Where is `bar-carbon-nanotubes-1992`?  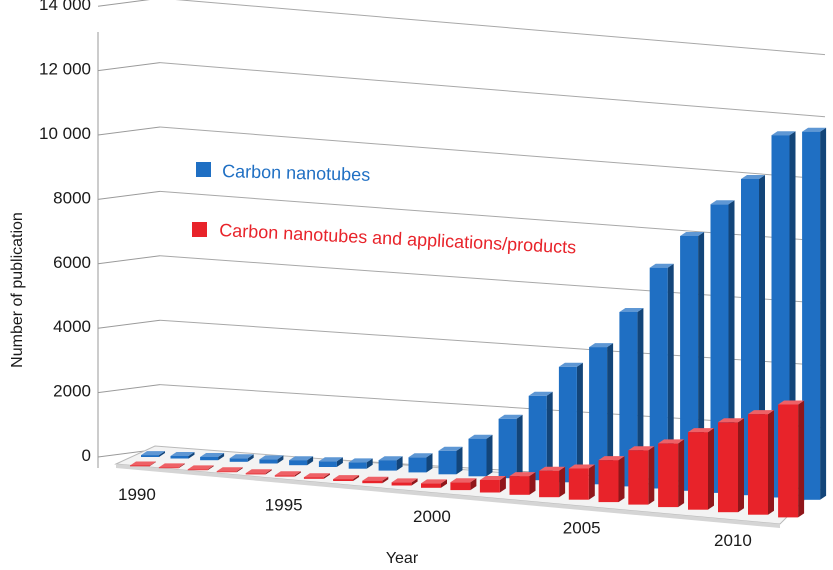
bar-carbon-nanotubes-1992 is located at coordinates (212, 457).